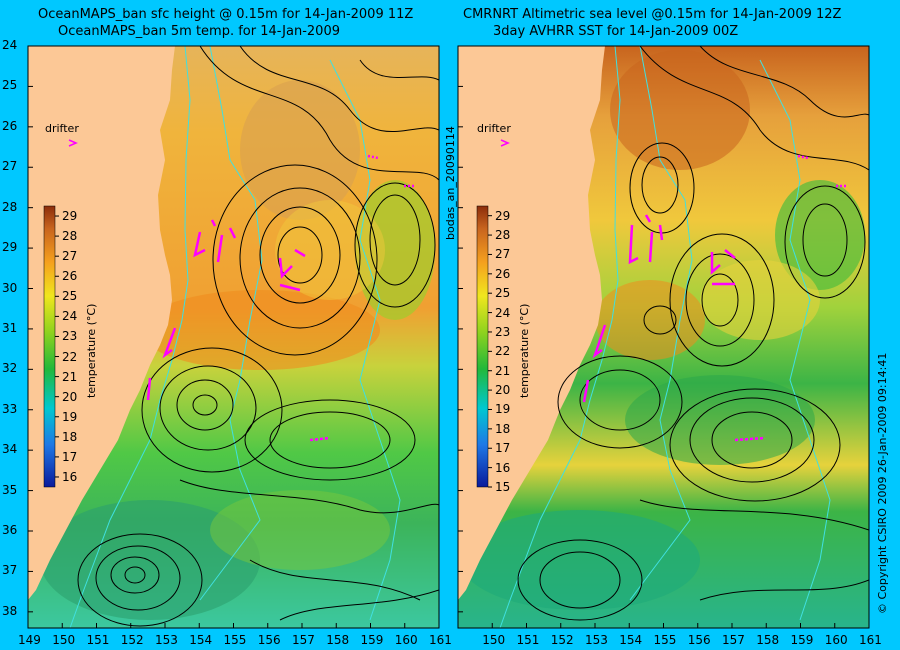 This screenshot has height=650, width=900. I want to click on right-colorbar-label: temperature (°C), so click(524, 350).